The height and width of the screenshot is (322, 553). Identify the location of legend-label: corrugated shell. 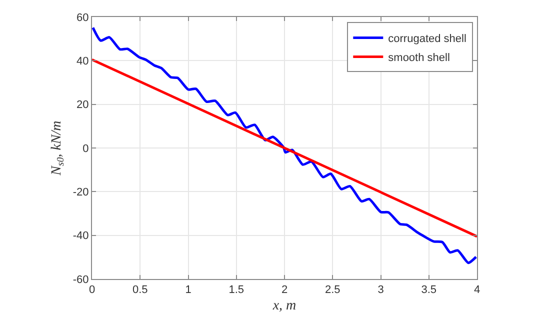
(427, 39).